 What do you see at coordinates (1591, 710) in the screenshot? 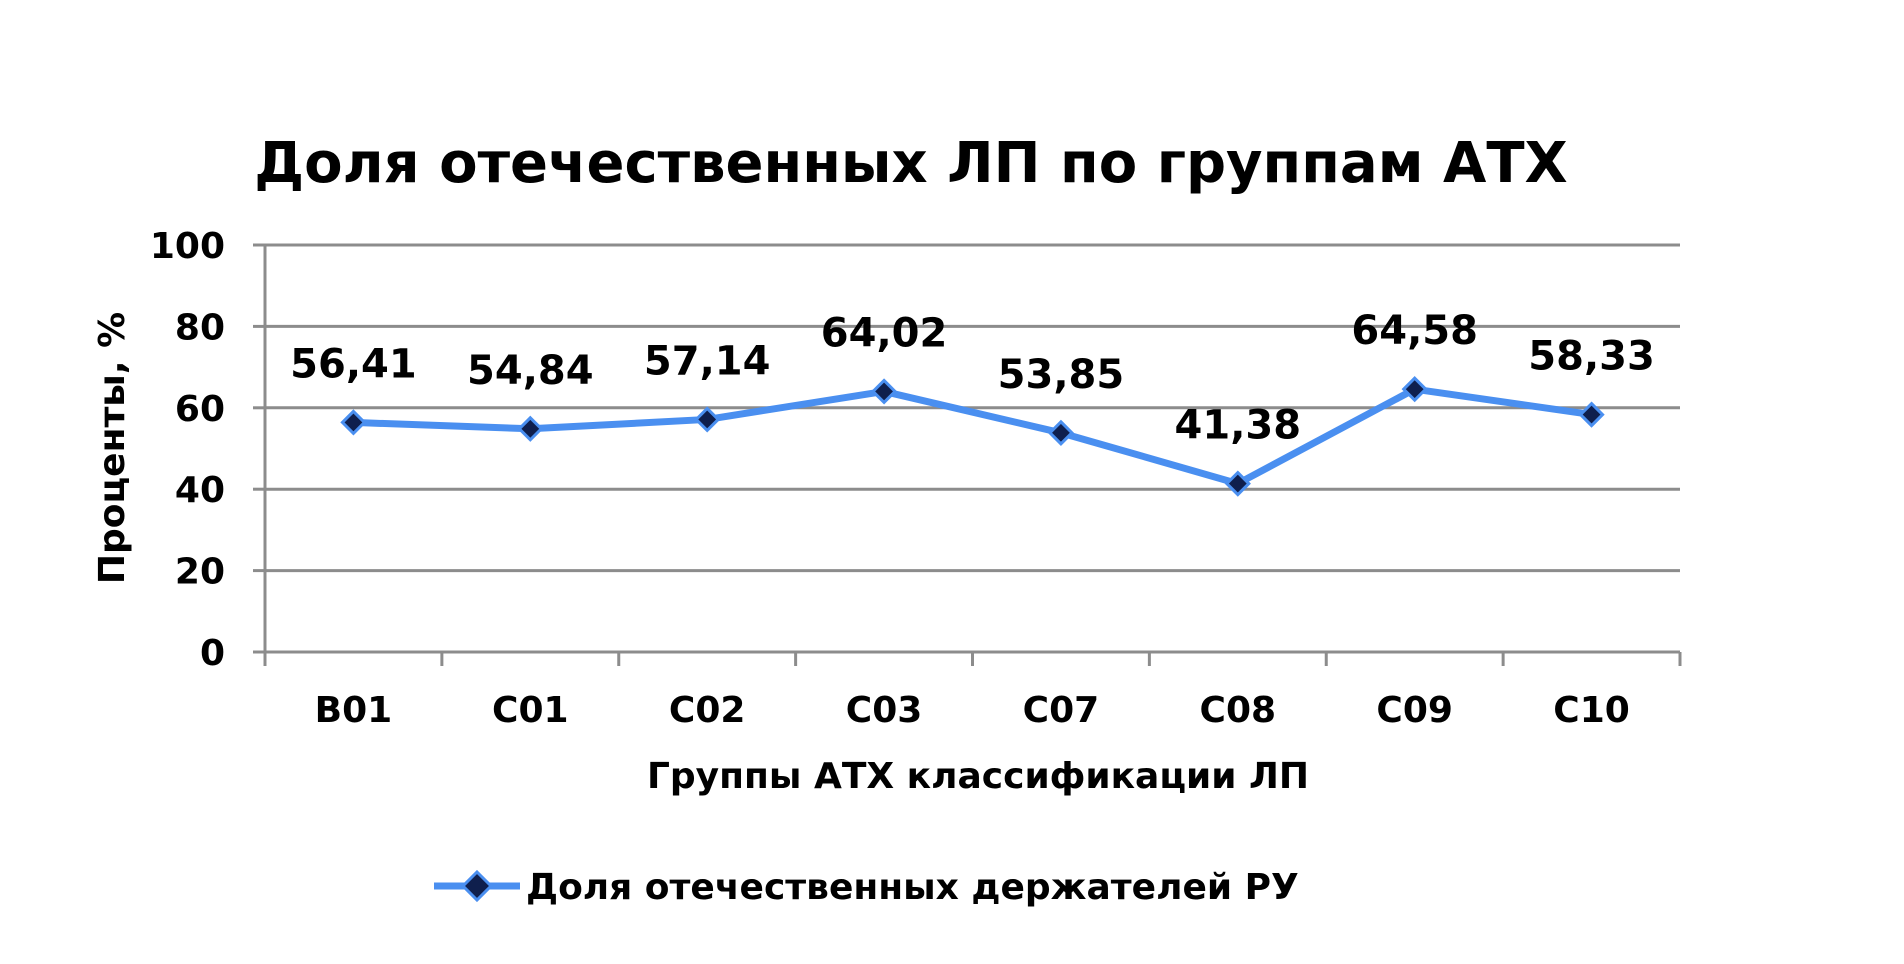
I see `x-tick-label: C10` at bounding box center [1591, 710].